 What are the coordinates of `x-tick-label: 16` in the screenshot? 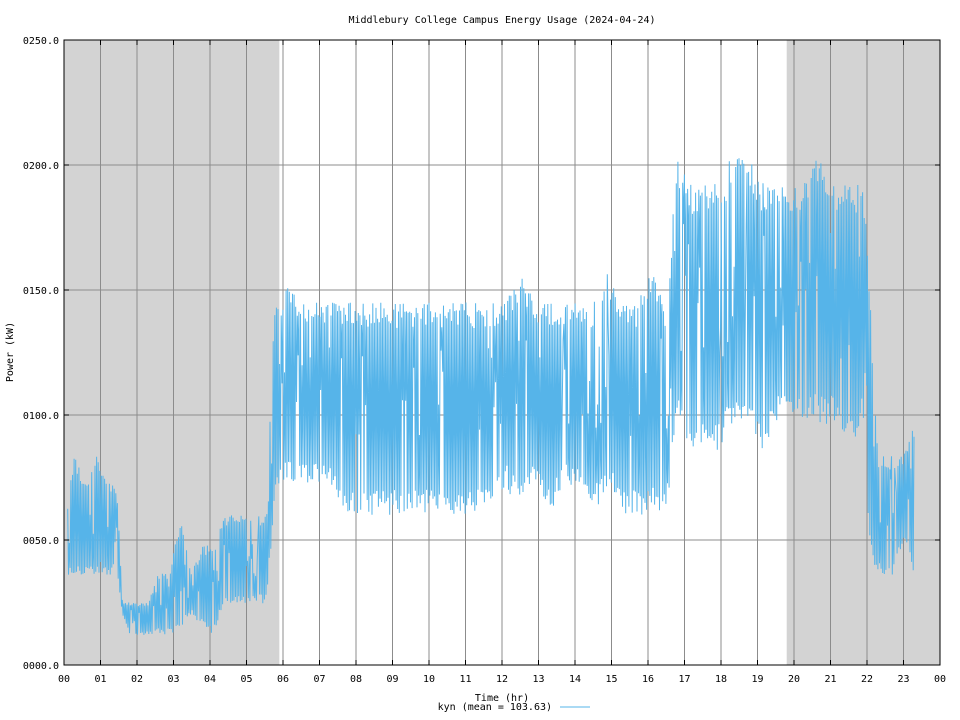 It's located at (648, 679).